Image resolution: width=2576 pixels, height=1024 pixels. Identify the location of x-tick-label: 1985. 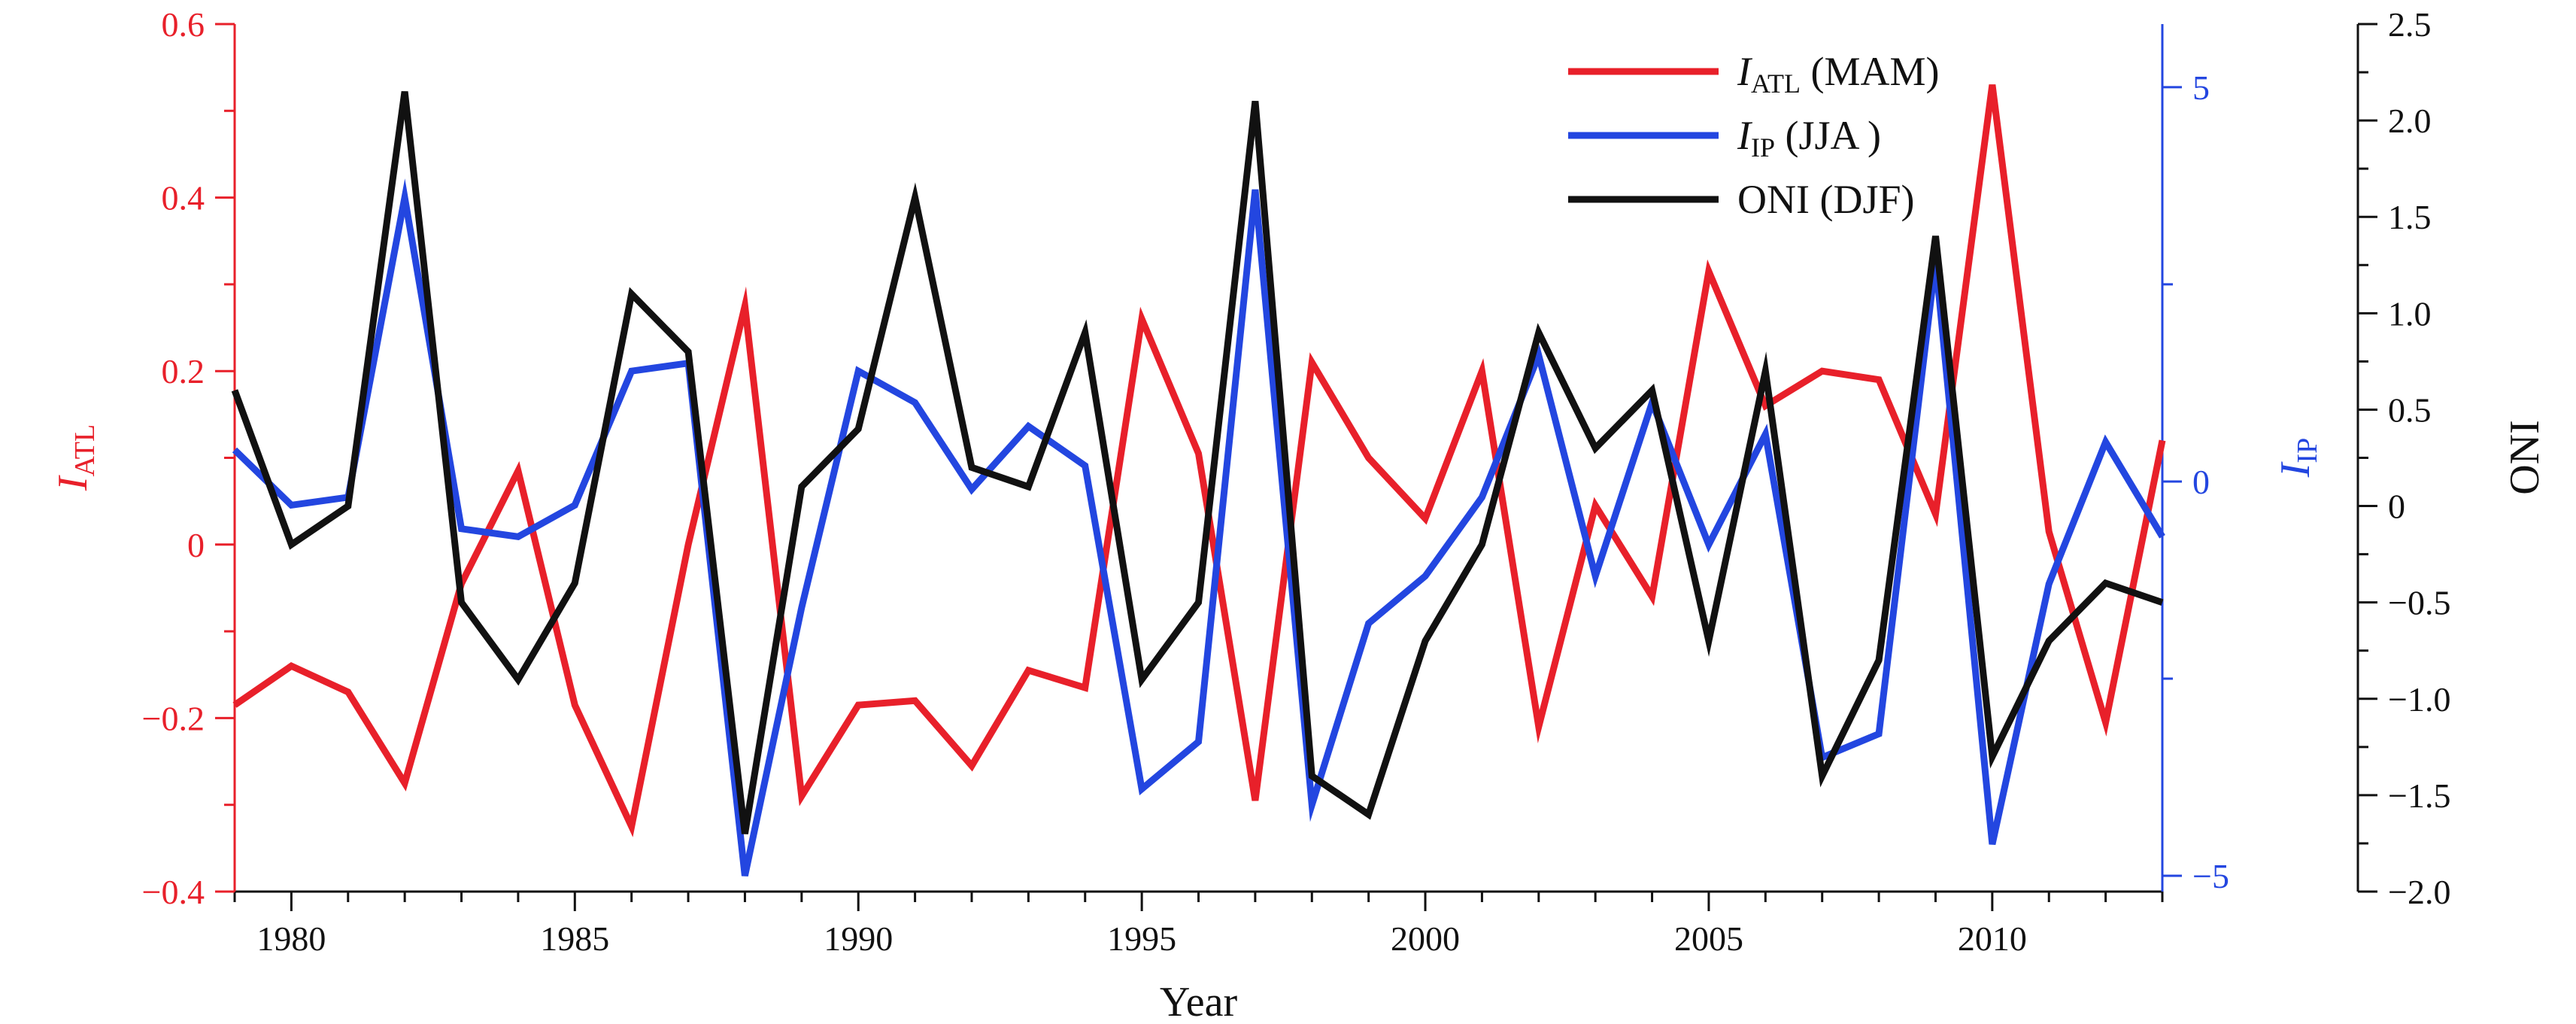
(574, 938).